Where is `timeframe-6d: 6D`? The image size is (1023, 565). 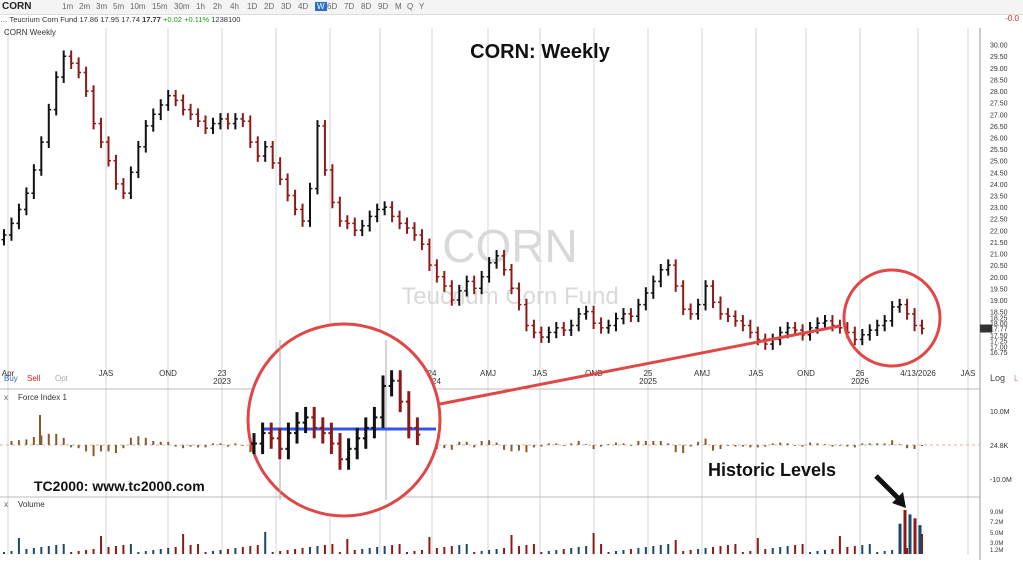 timeframe-6d: 6D is located at coordinates (332, 6).